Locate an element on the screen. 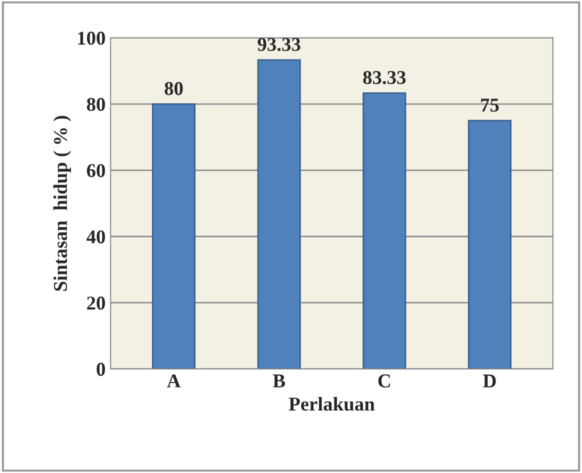 The image size is (582, 473). x-tick-label: B is located at coordinates (279, 381).